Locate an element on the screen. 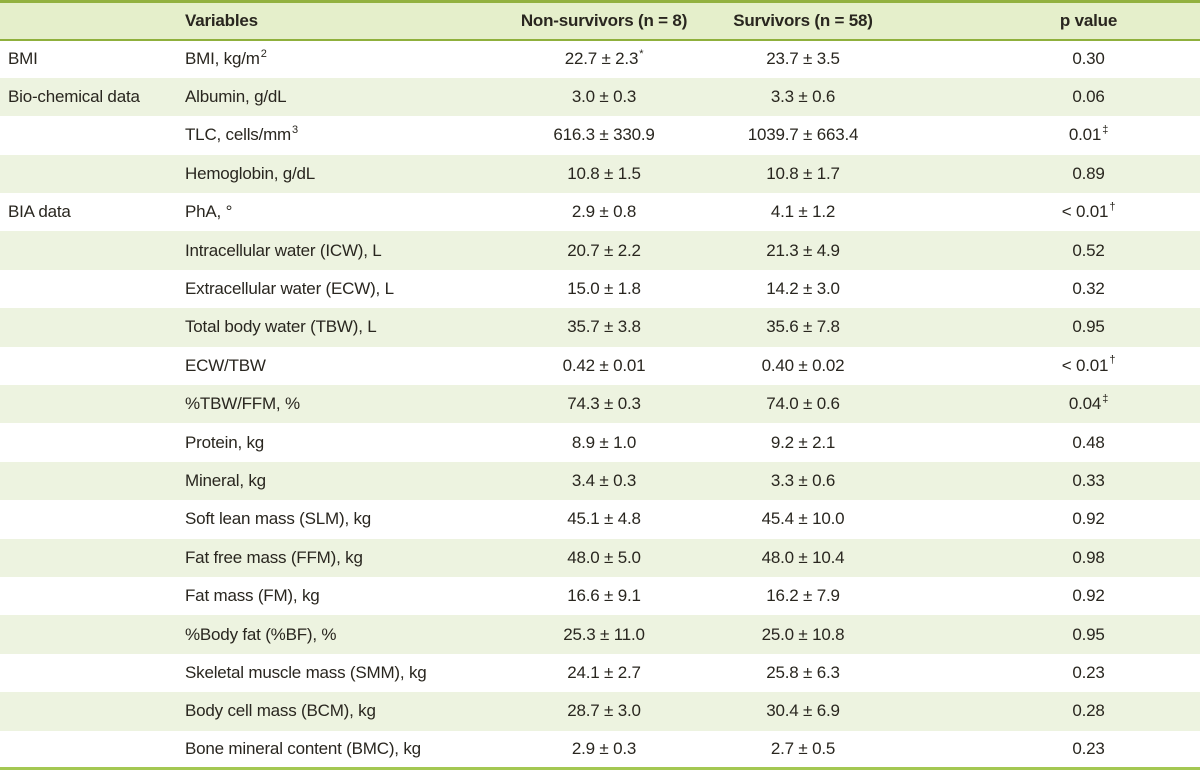 Image resolution: width=1200 pixels, height=780 pixels. row-survivors-value-text: 4.1 ± 1.2 is located at coordinates (803, 212).